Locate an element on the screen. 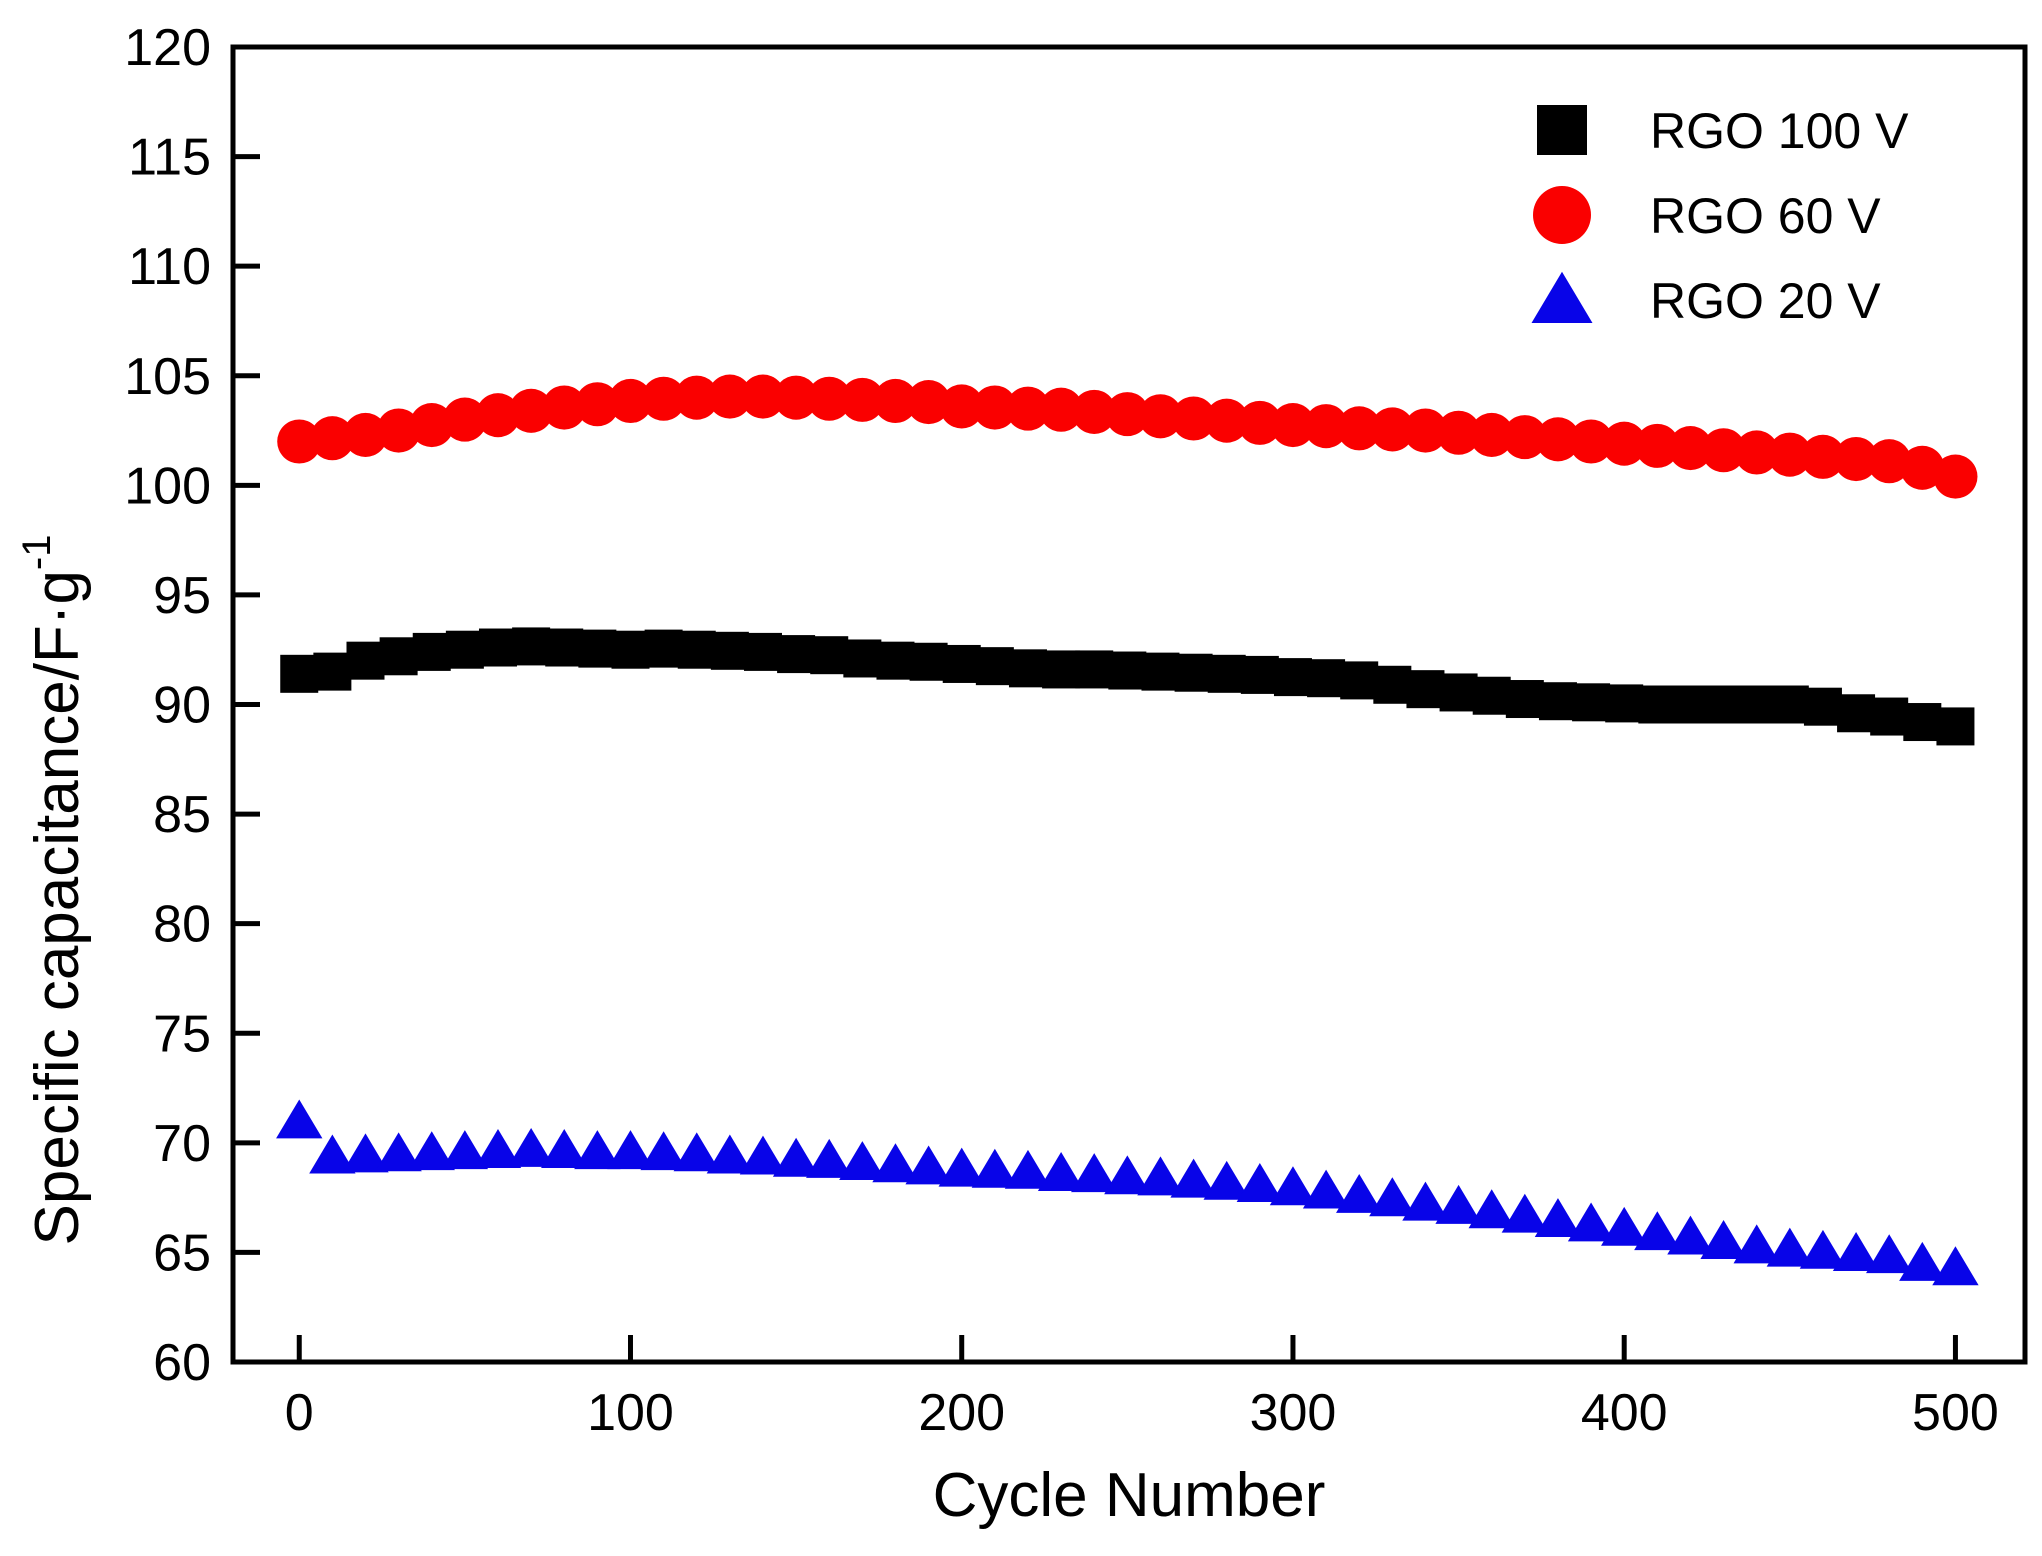 The image size is (2042, 1556). y-tick-label: 115 is located at coordinates (169, 158).